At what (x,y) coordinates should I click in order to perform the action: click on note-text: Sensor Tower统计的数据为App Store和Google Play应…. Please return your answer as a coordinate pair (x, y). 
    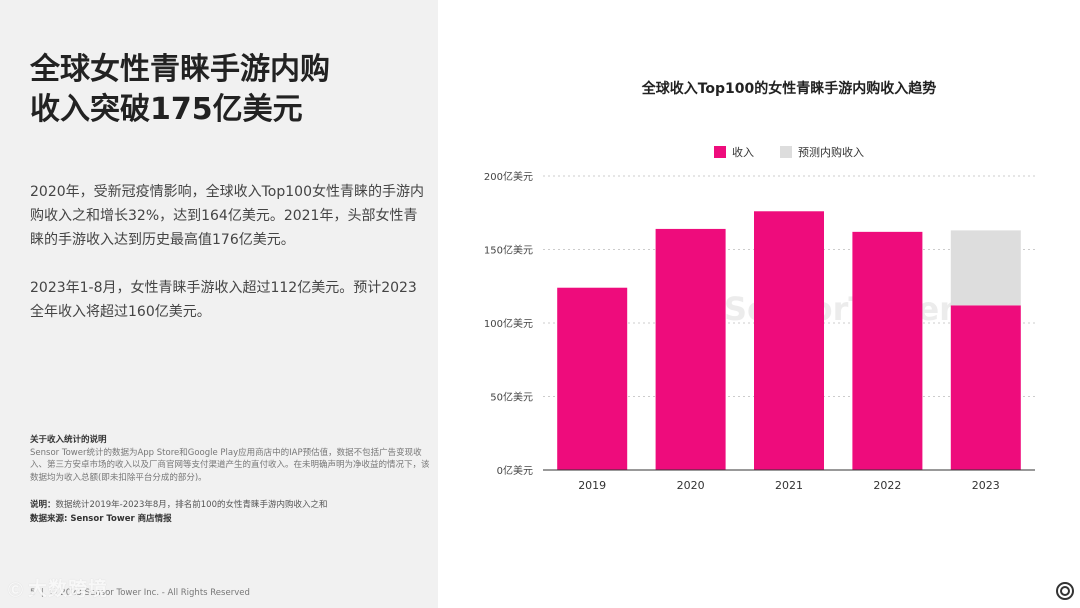
    Looking at the image, I should click on (230, 465).